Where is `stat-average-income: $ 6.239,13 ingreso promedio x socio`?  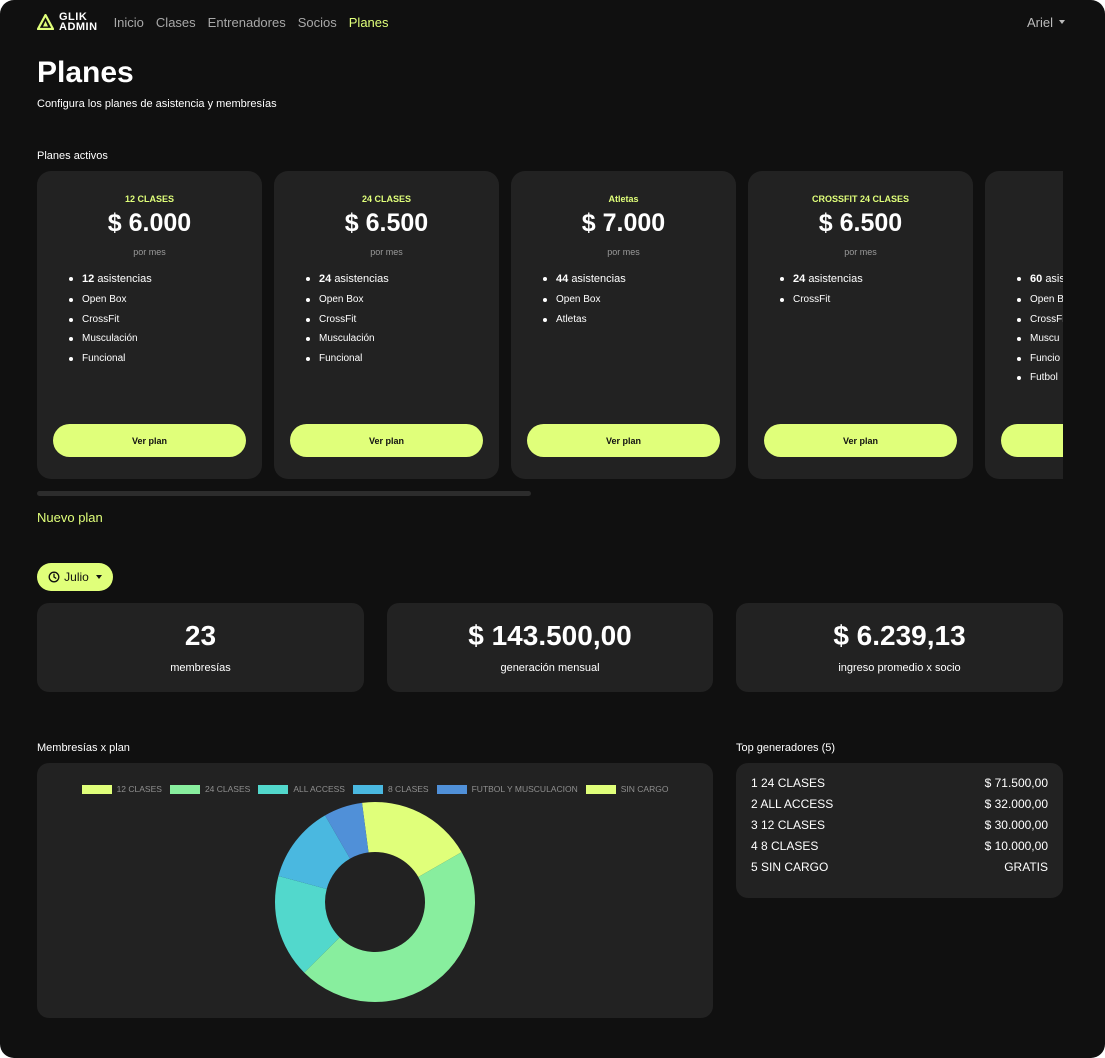 stat-average-income: $ 6.239,13 ingreso promedio x socio is located at coordinates (899, 647).